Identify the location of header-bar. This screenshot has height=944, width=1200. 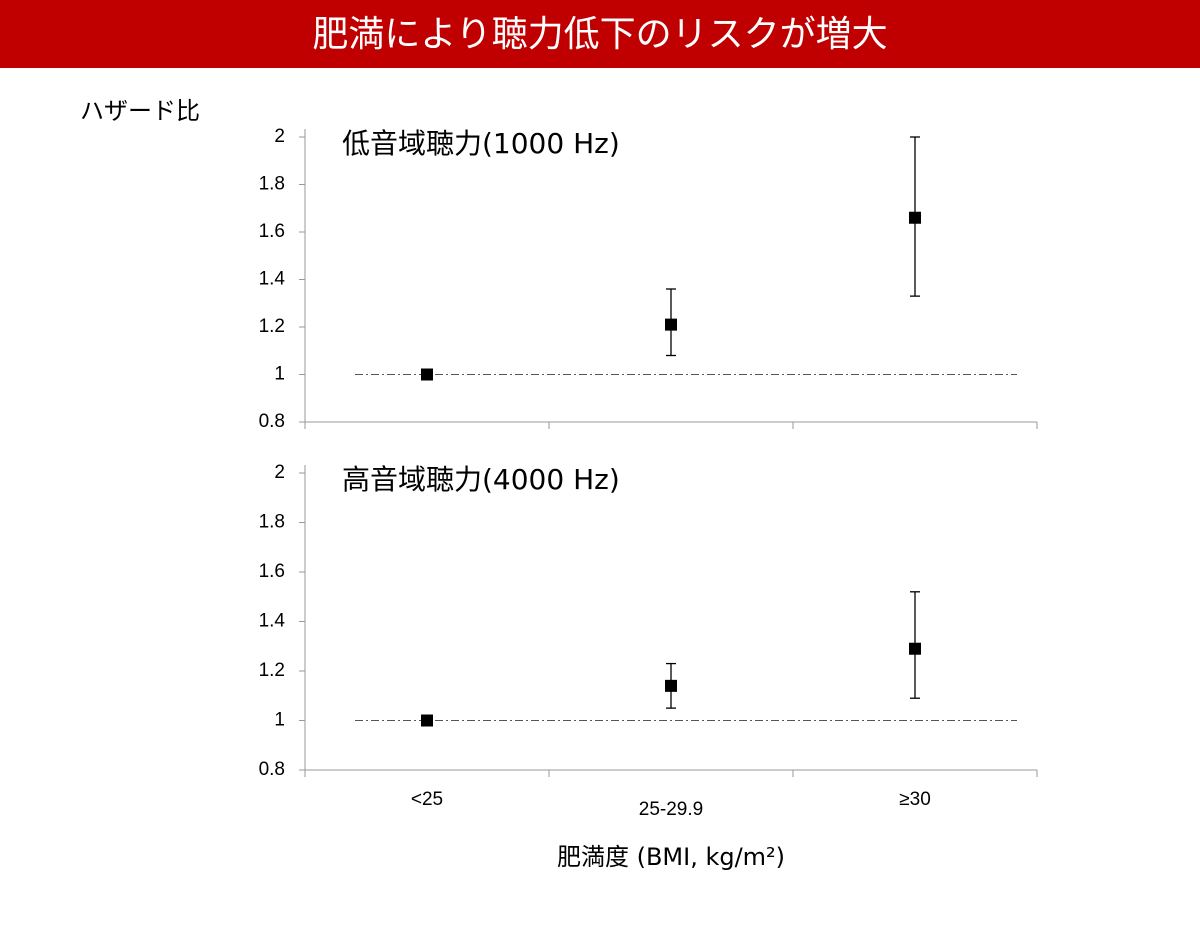
(600, 34).